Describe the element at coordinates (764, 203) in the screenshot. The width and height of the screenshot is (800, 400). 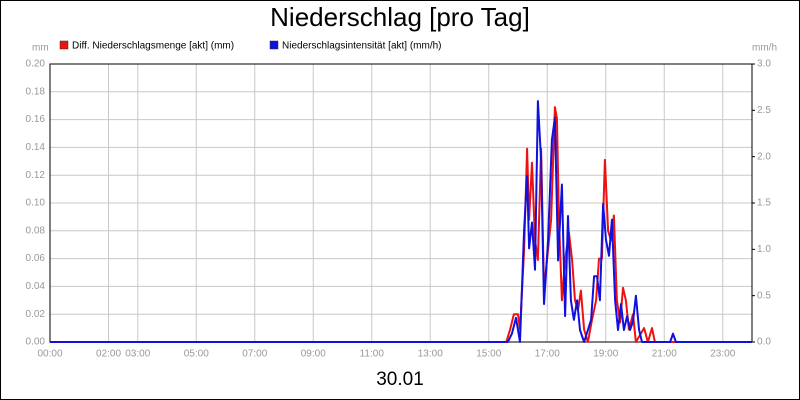
I see `y2-tick-label: 1.5` at that location.